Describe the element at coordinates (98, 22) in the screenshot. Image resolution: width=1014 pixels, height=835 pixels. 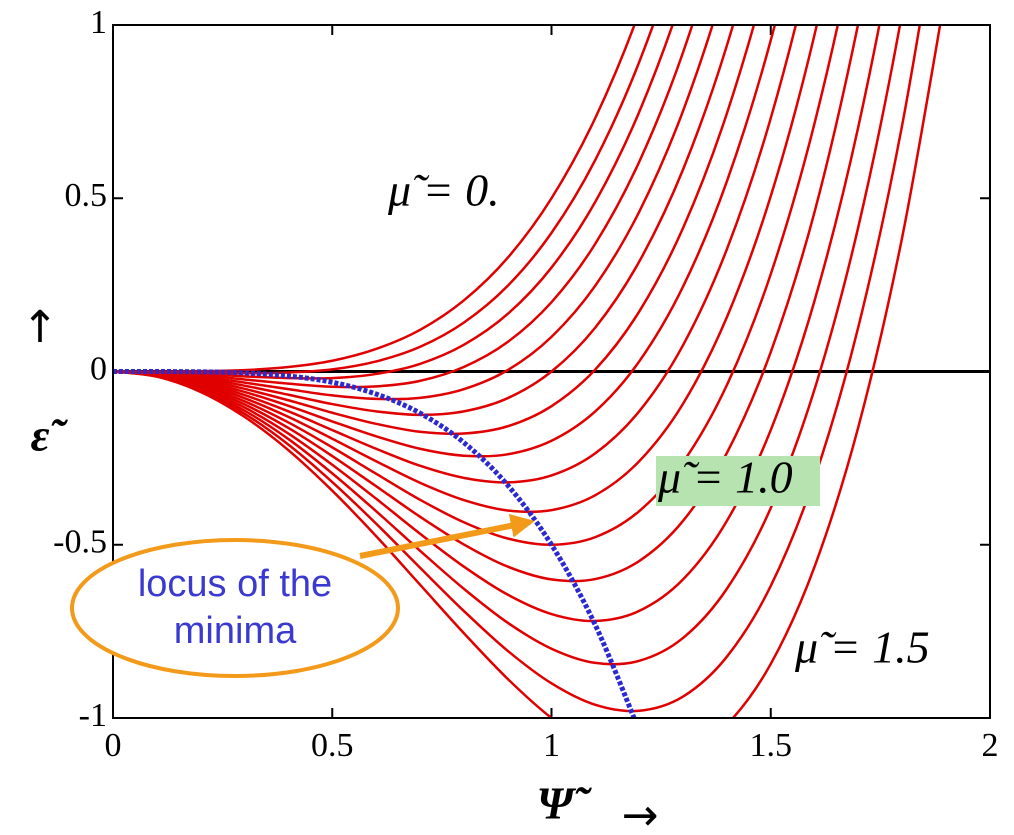
I see `y-tick-label: 1` at that location.